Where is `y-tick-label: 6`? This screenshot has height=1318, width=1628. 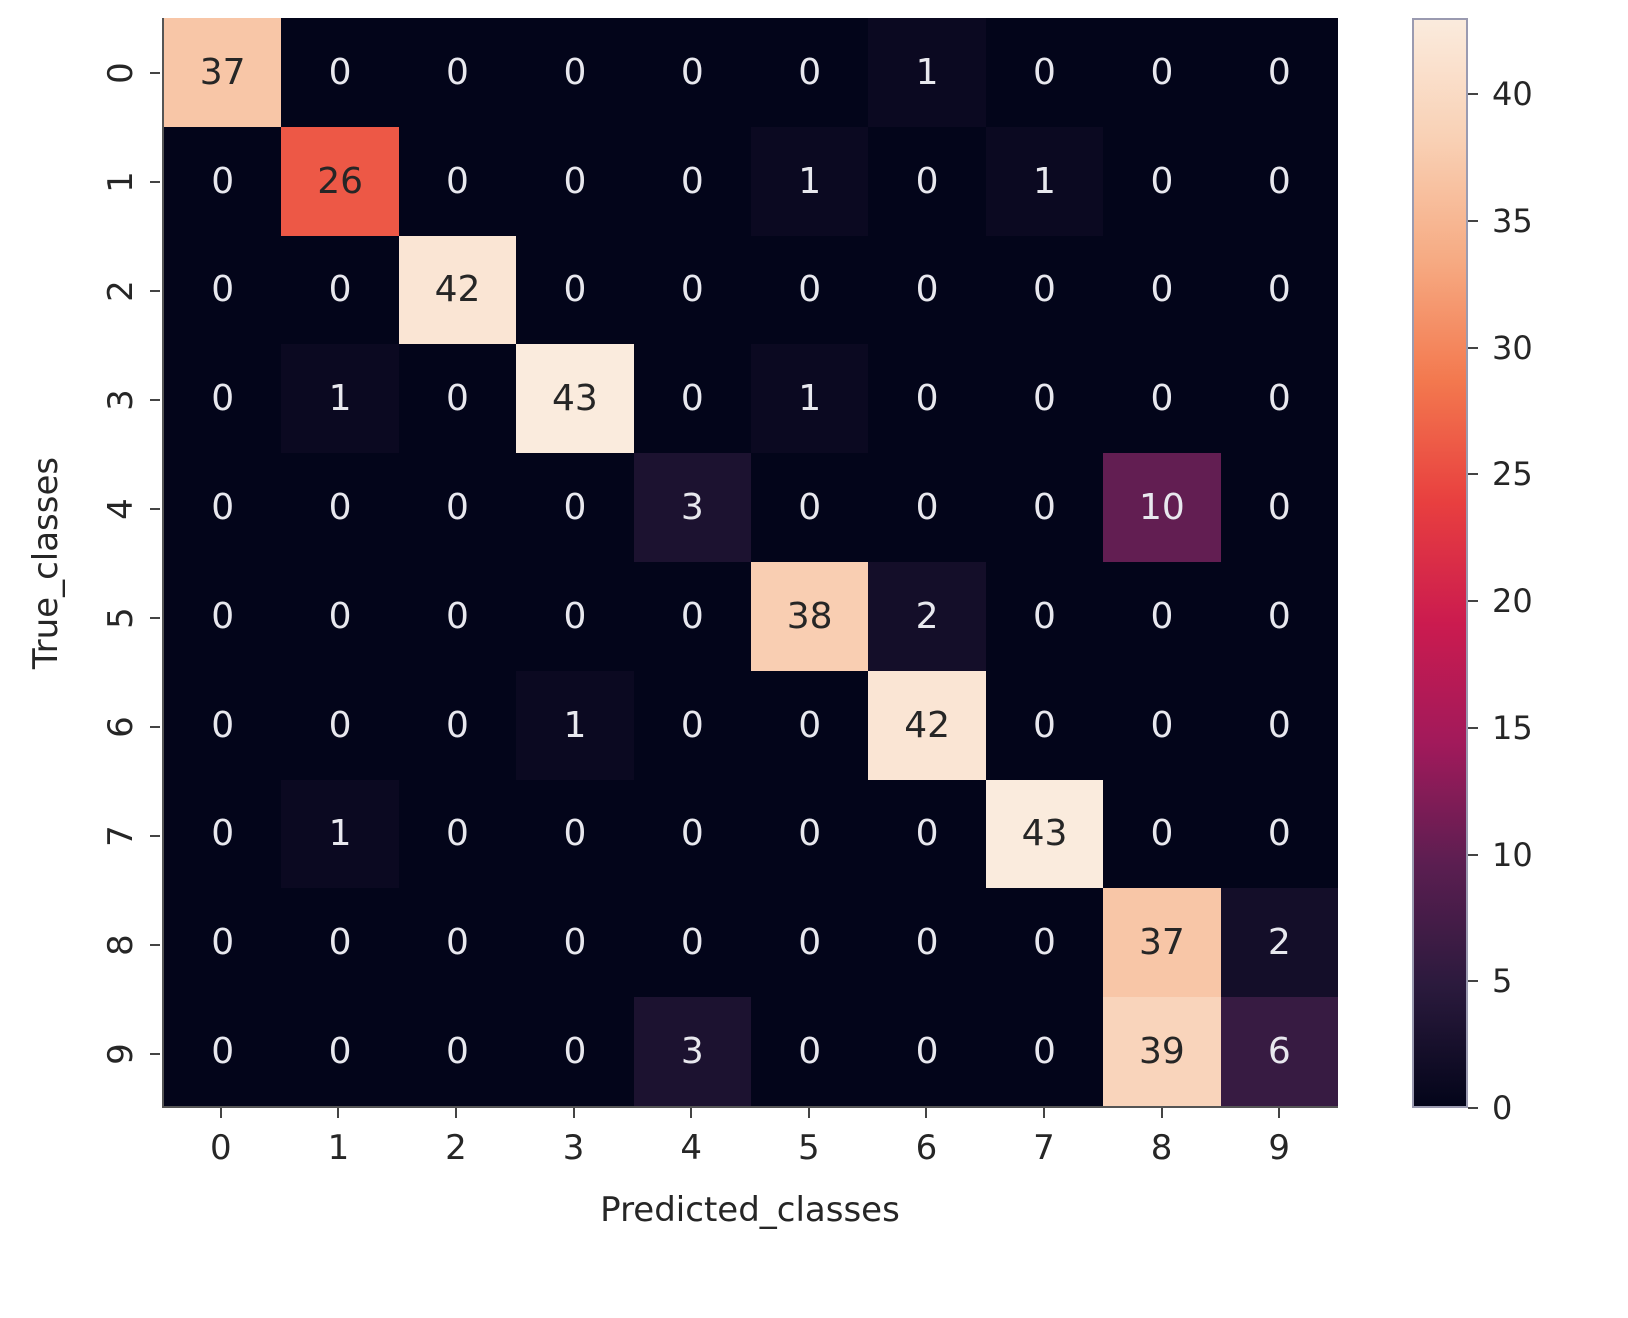
y-tick-label: 6 is located at coordinates (121, 726).